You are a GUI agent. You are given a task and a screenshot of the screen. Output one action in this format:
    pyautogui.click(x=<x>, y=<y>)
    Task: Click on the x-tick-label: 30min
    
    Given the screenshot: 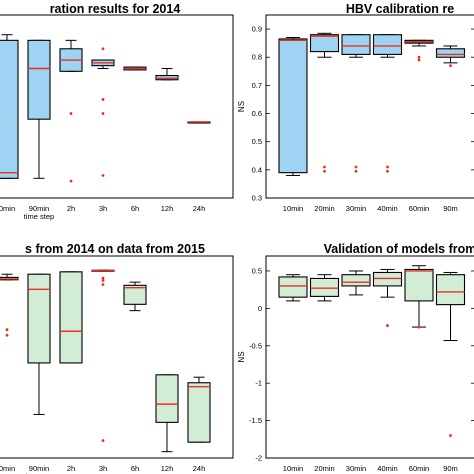 What is the action you would take?
    pyautogui.click(x=356, y=468)
    